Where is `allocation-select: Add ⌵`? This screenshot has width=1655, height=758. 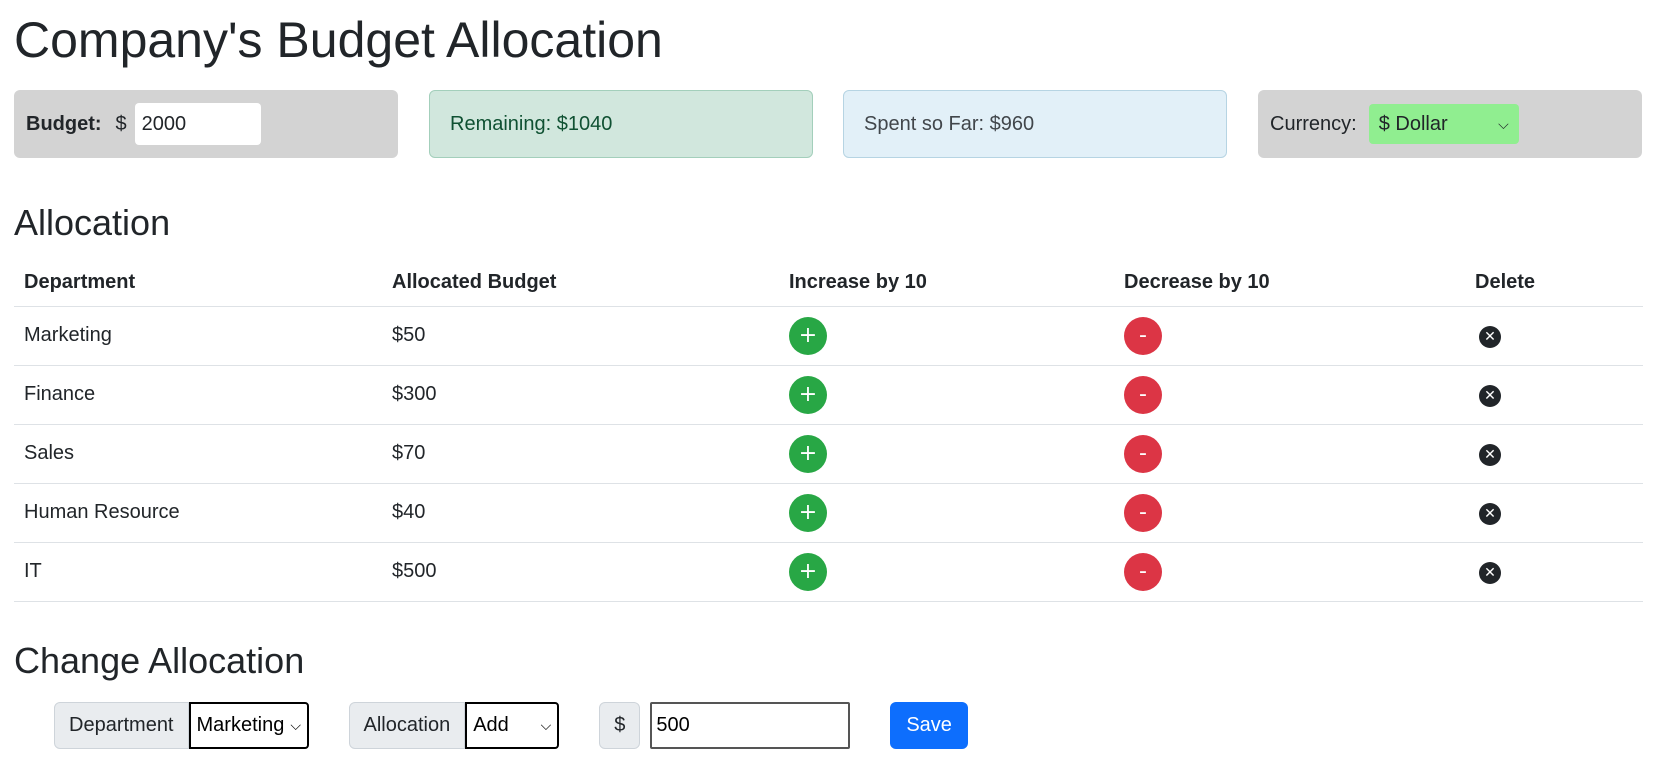
allocation-select: Add ⌵ is located at coordinates (512, 725).